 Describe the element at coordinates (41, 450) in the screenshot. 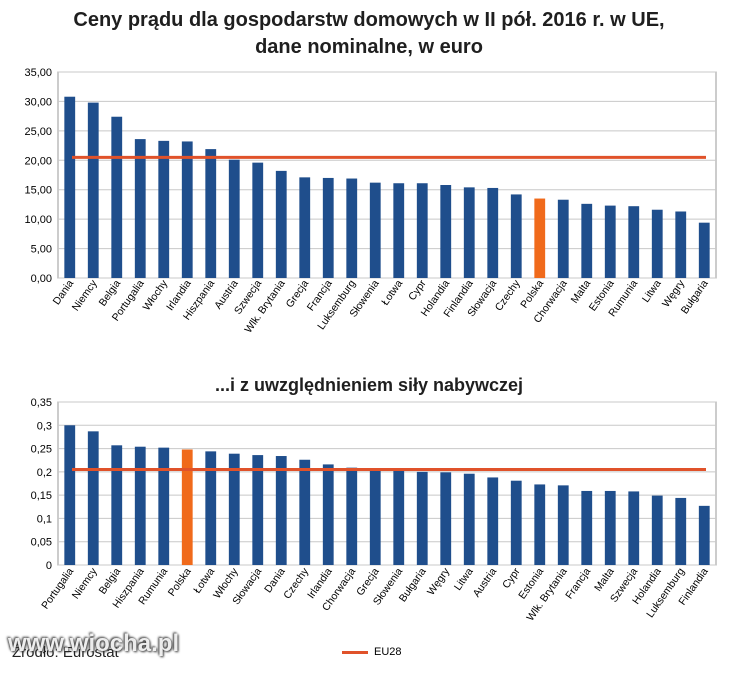

I see `y-tick-label: 0,25` at that location.